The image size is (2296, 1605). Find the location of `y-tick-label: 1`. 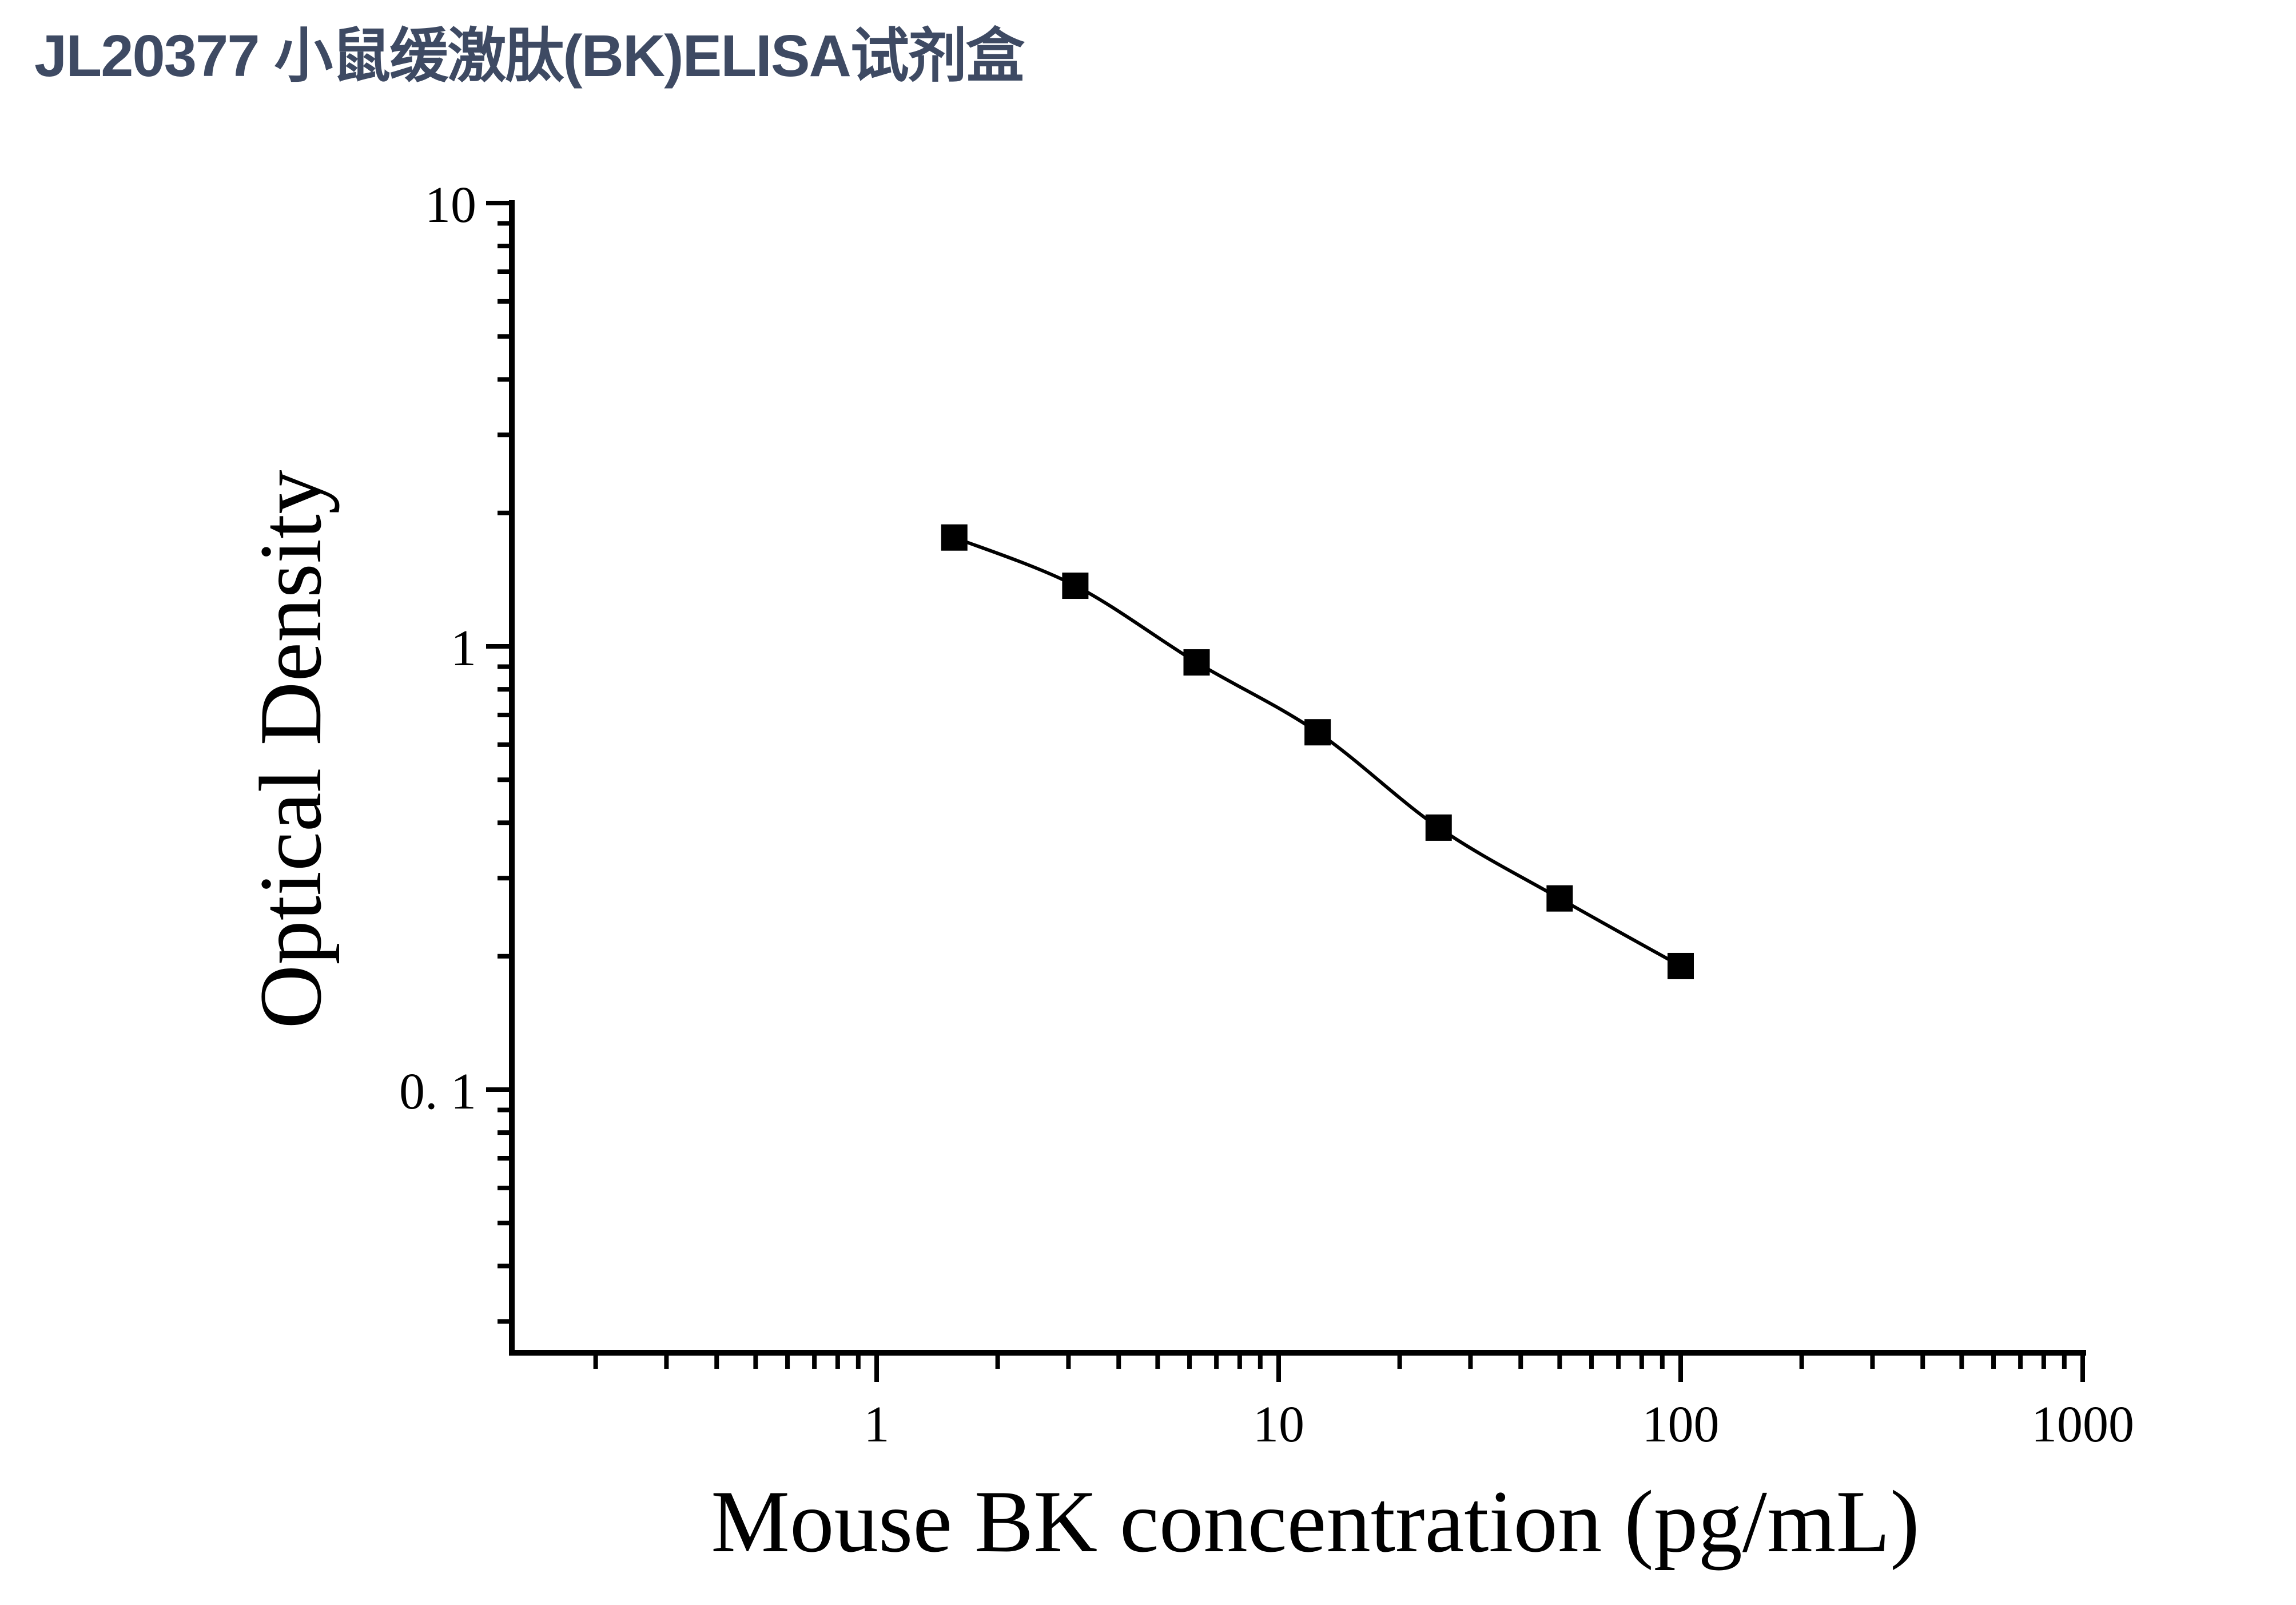

y-tick-label: 1 is located at coordinates (464, 648).